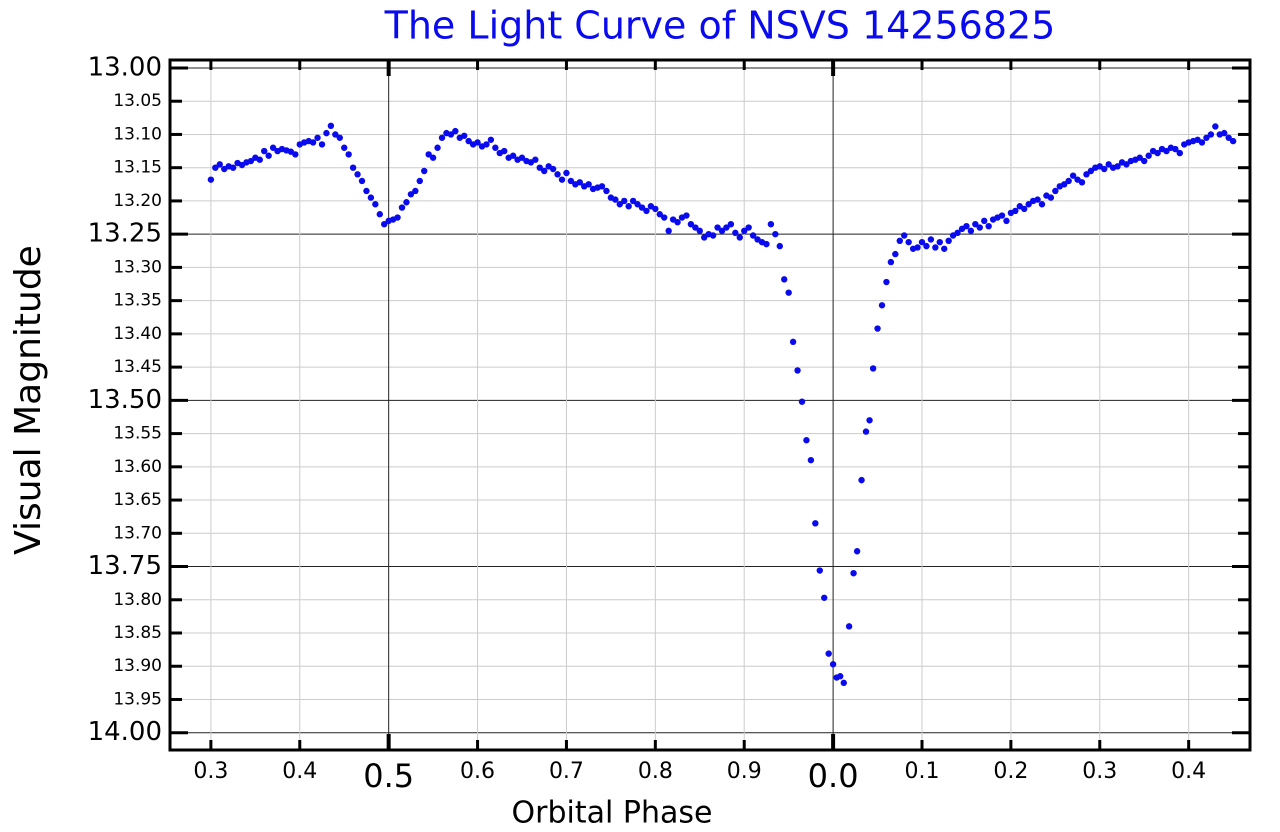 This screenshot has width=1280, height=832. I want to click on y-tick-label: 13.25, so click(125, 234).